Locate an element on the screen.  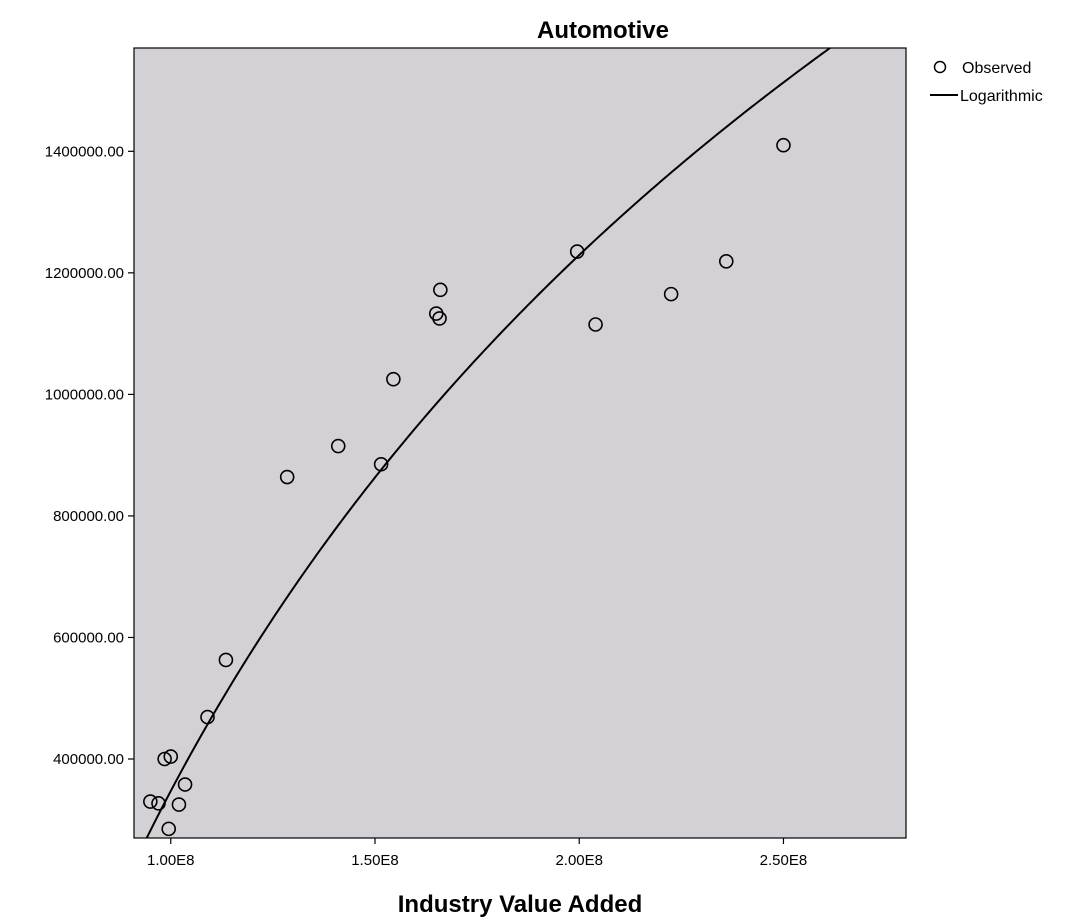
y-tick-label: 1000000.00 is located at coordinates (84, 394).